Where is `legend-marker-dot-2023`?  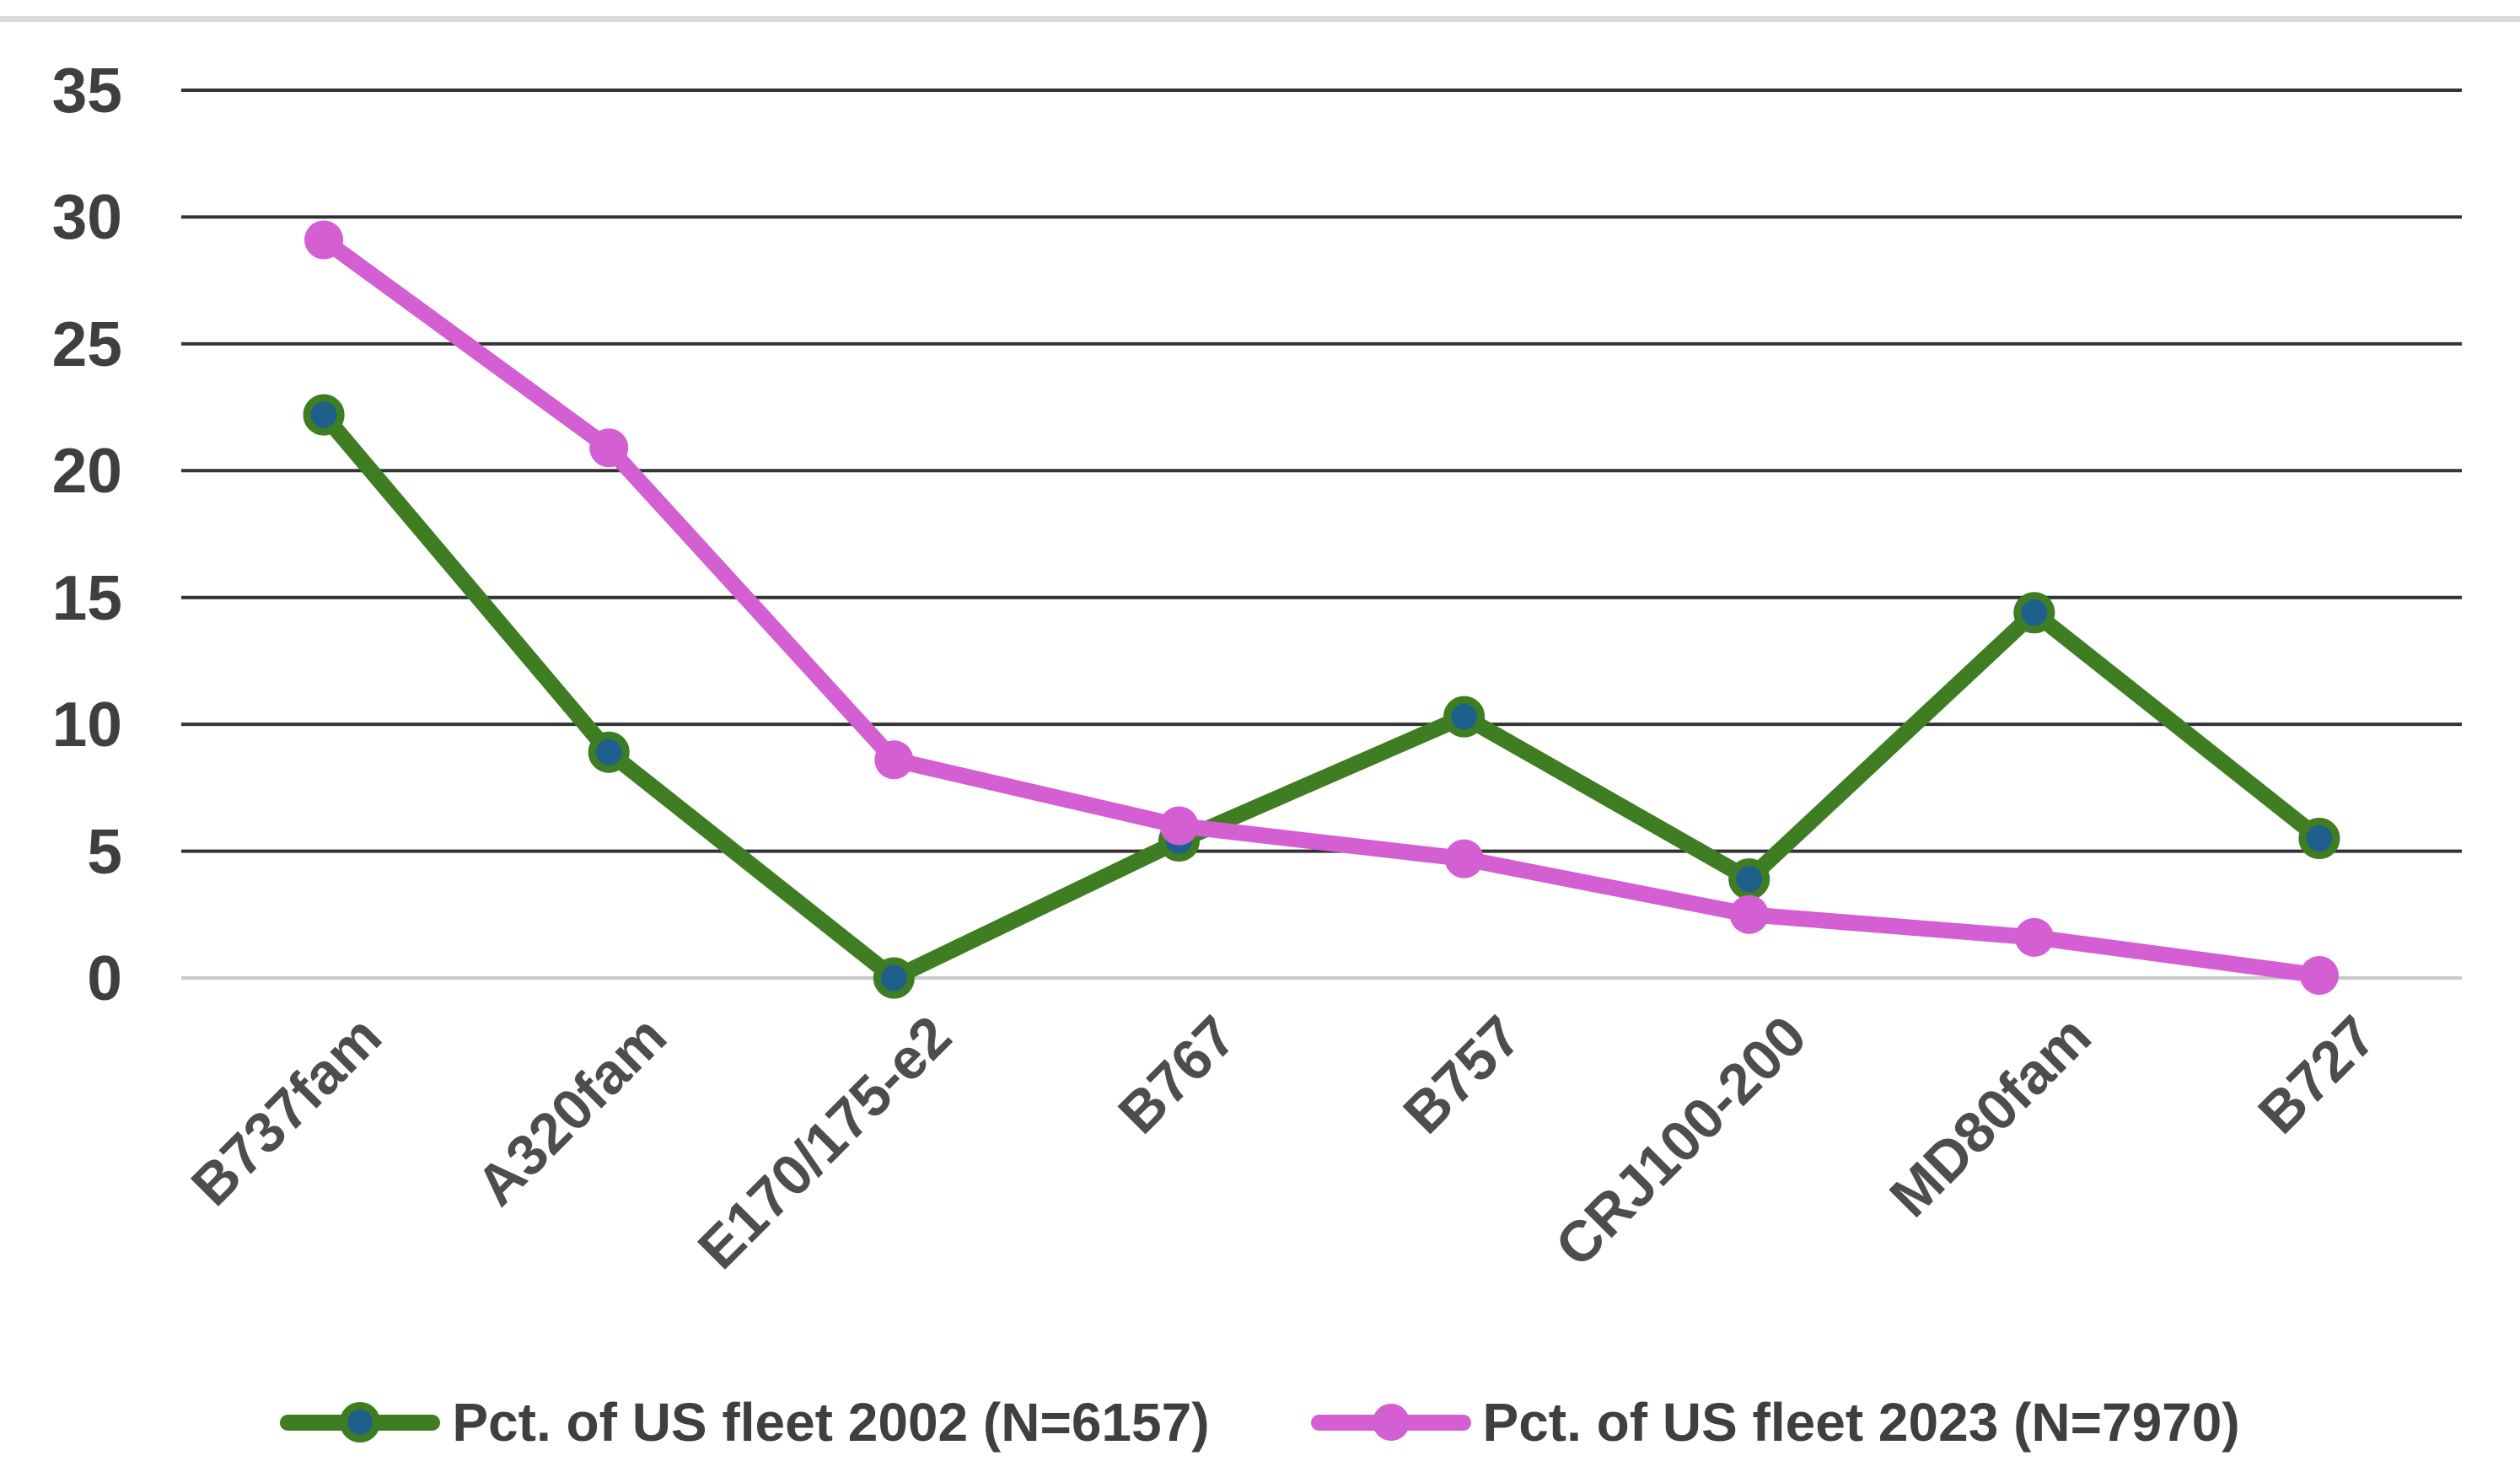 legend-marker-dot-2023 is located at coordinates (1391, 1422).